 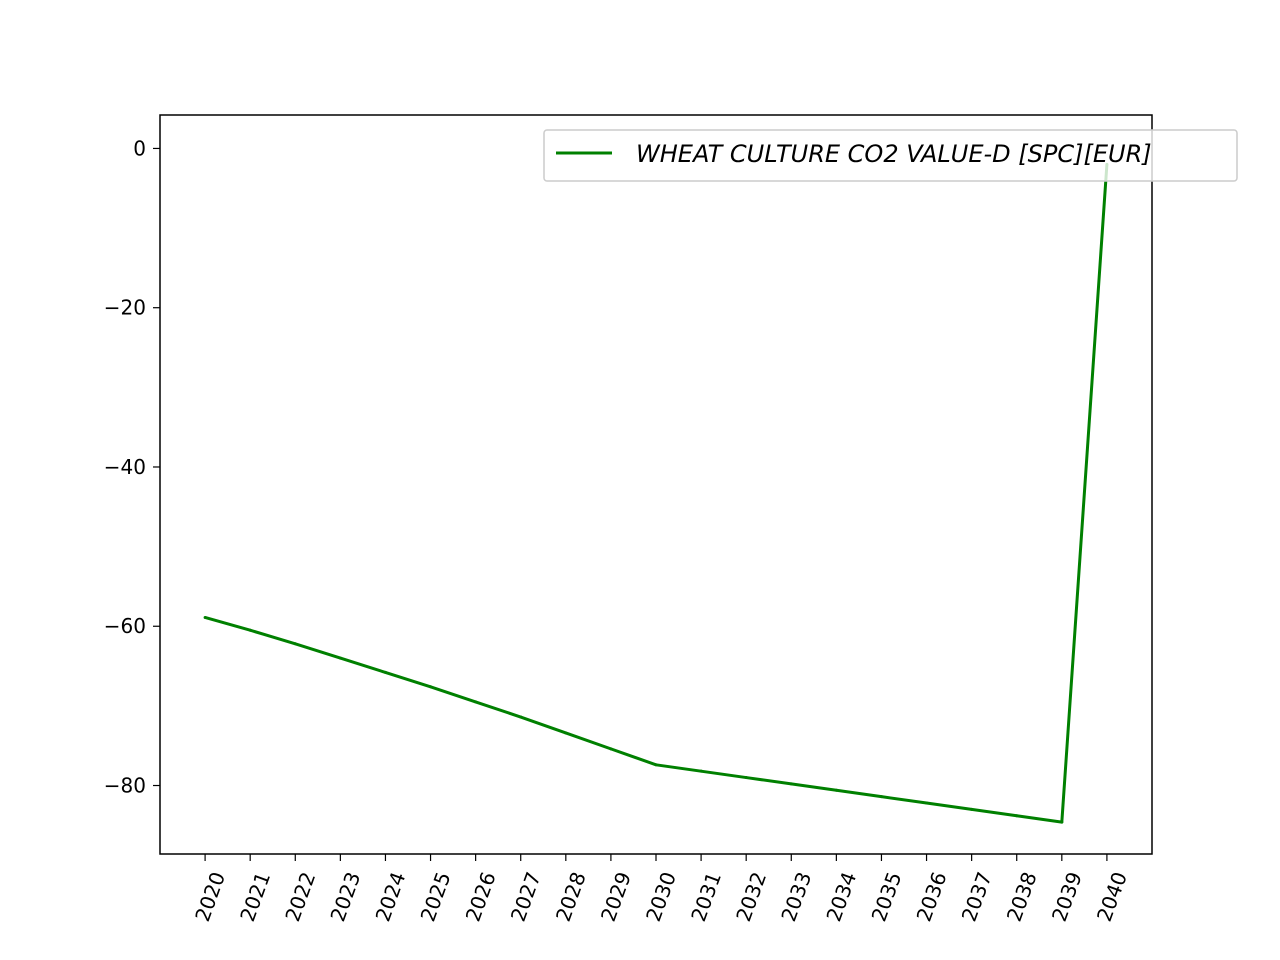 What do you see at coordinates (125, 308) in the screenshot?
I see `y-tick-label: −20` at bounding box center [125, 308].